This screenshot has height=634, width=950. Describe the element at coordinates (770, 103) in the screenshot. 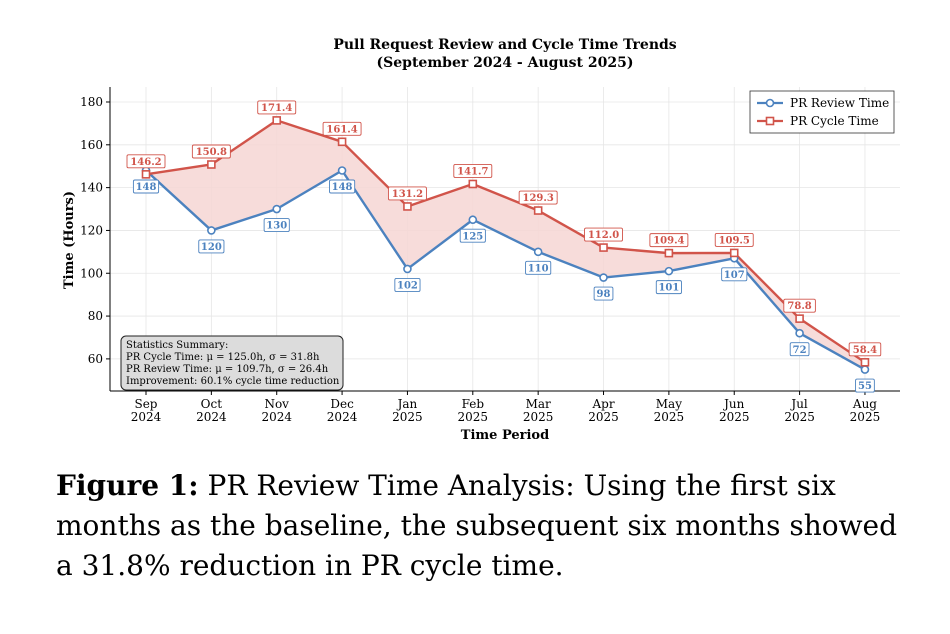

I see `legend-marker-review` at that location.